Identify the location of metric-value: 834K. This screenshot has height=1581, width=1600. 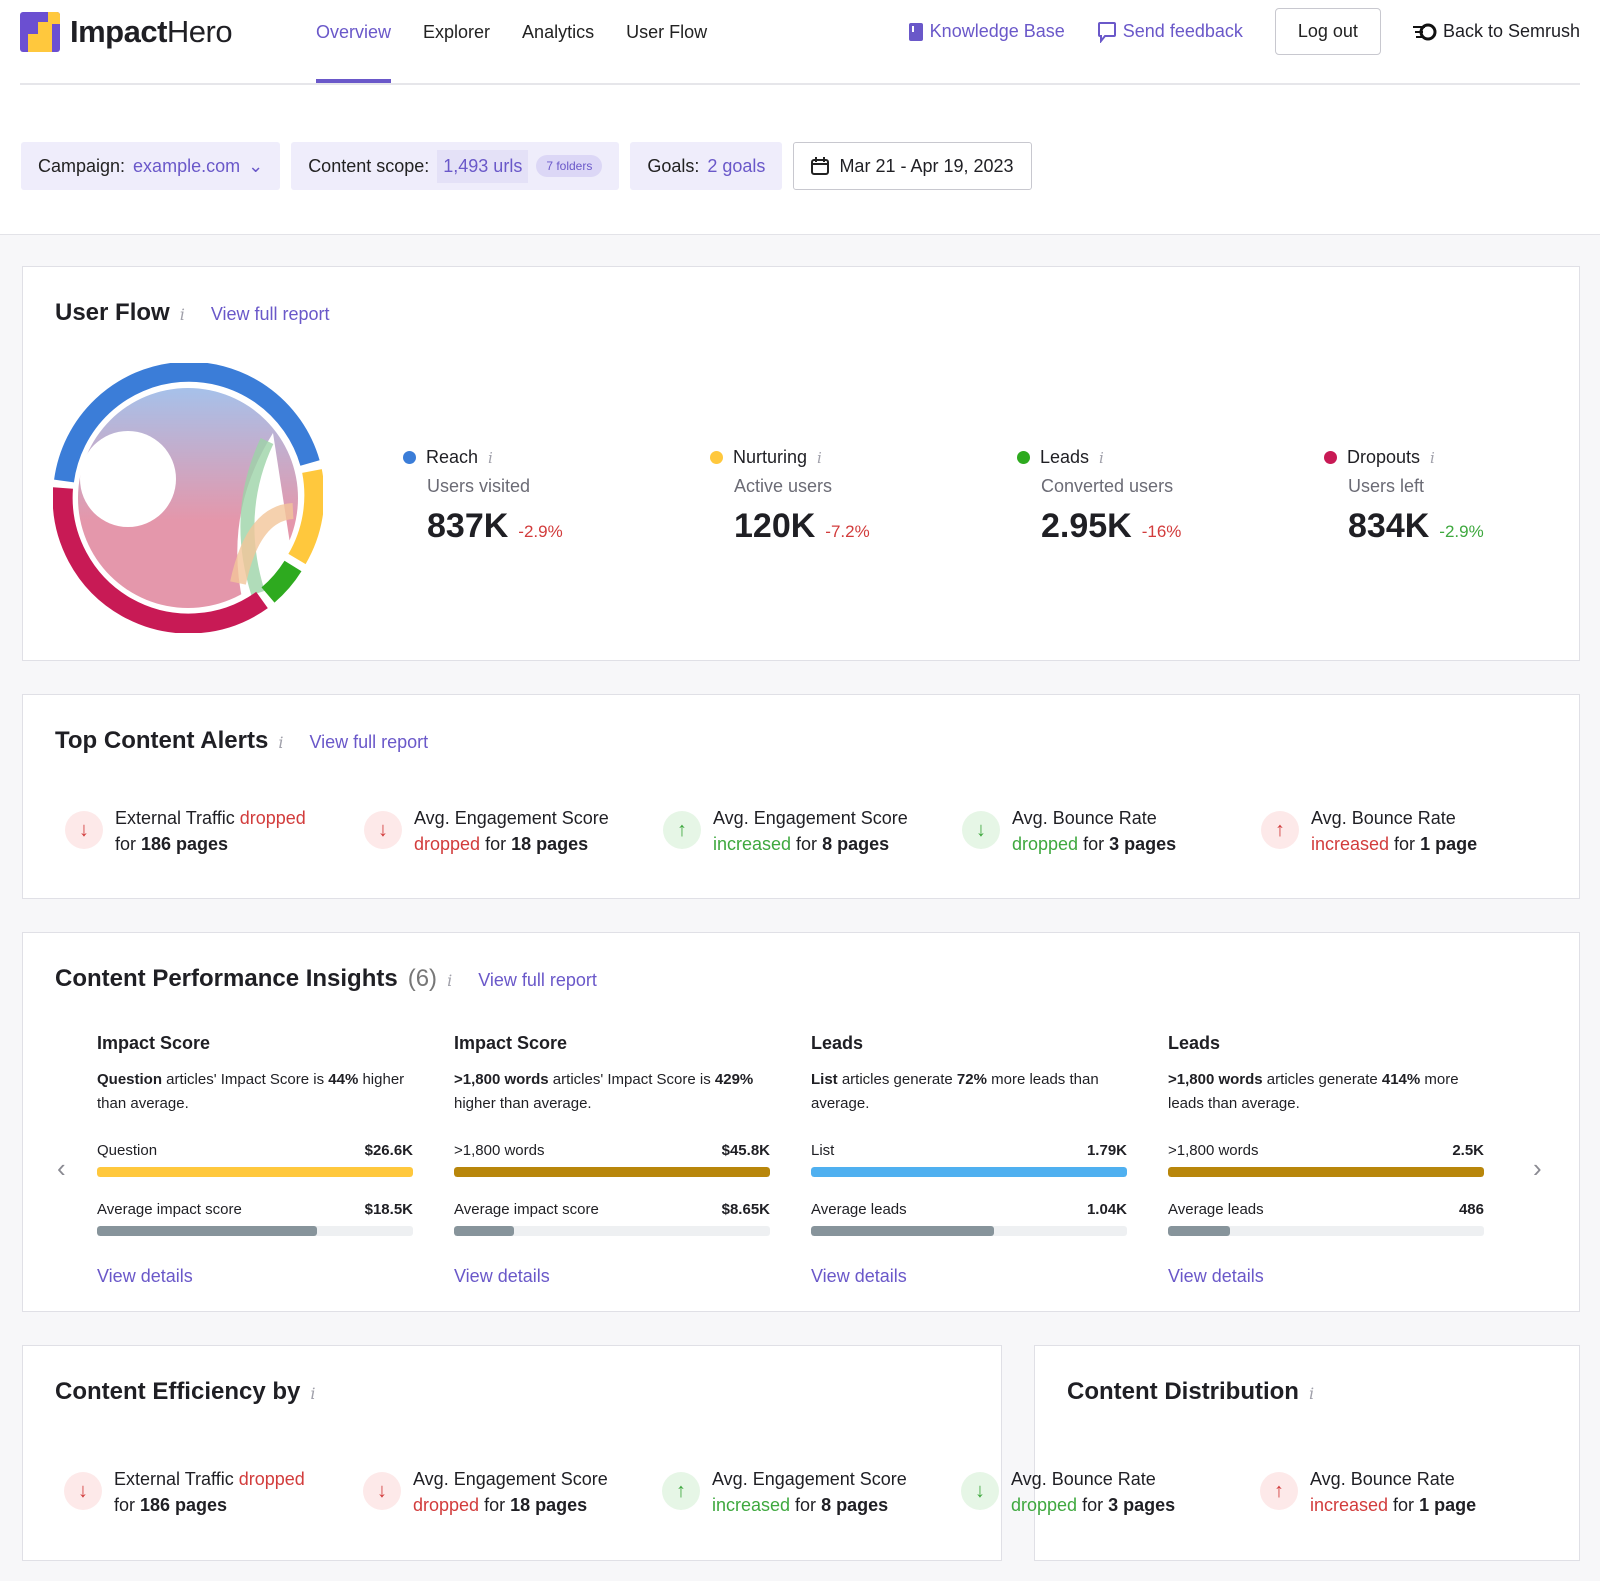
(1389, 526).